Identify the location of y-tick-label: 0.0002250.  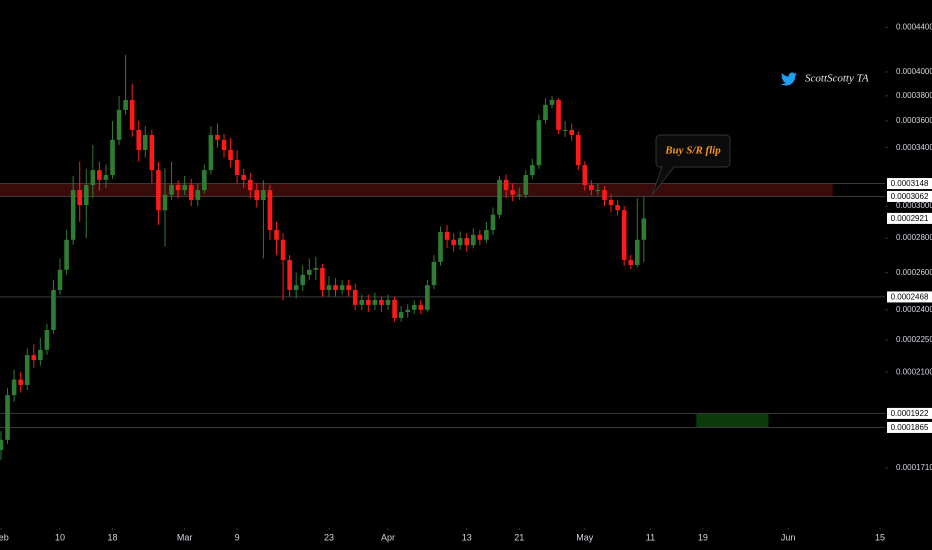
(914, 339).